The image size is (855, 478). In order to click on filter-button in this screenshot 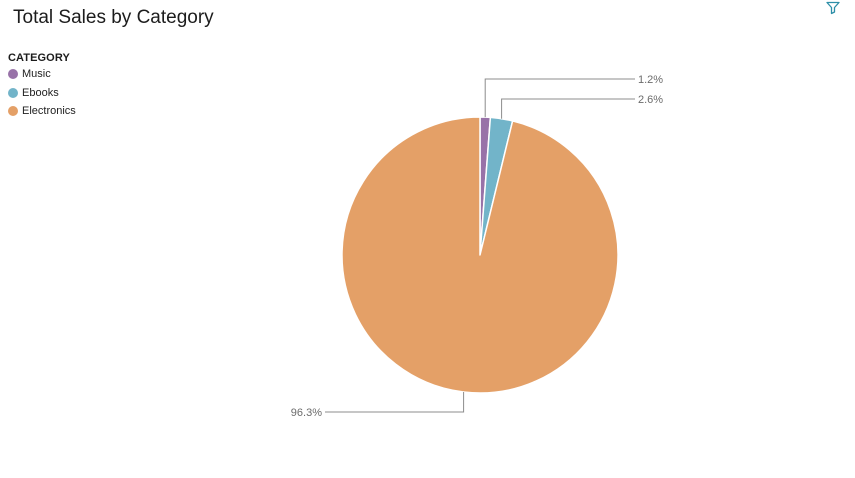, I will do `click(833, 8)`.